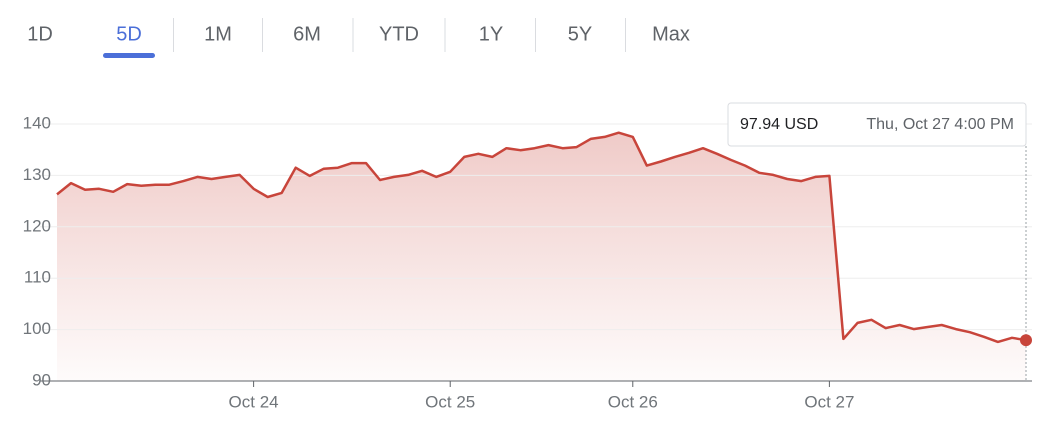 This screenshot has height=427, width=1040. I want to click on tab: YTD, so click(399, 34).